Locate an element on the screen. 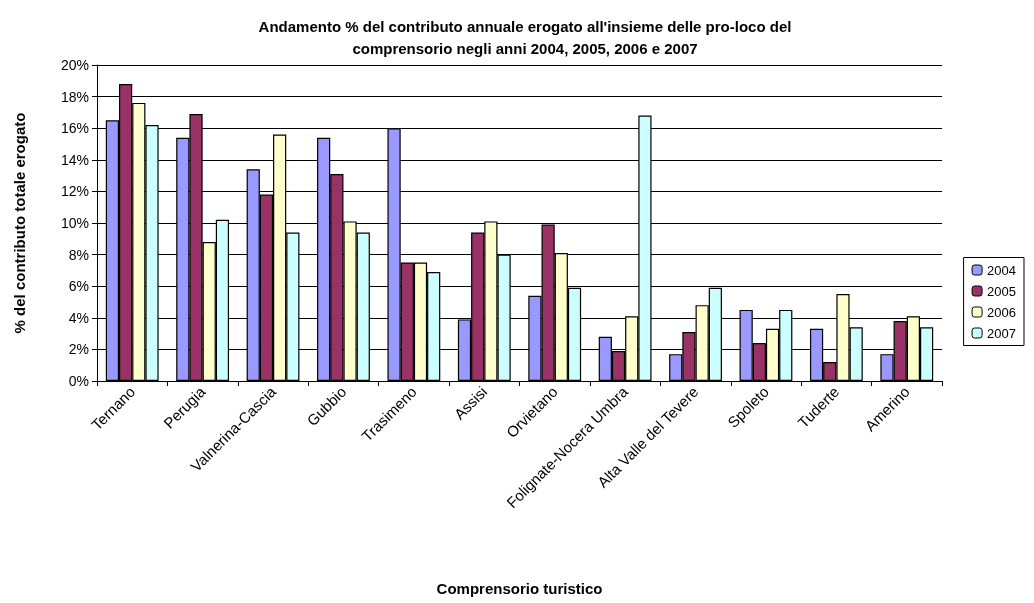 The image size is (1034, 603). y-tick-label: 10% is located at coordinates (74, 223).